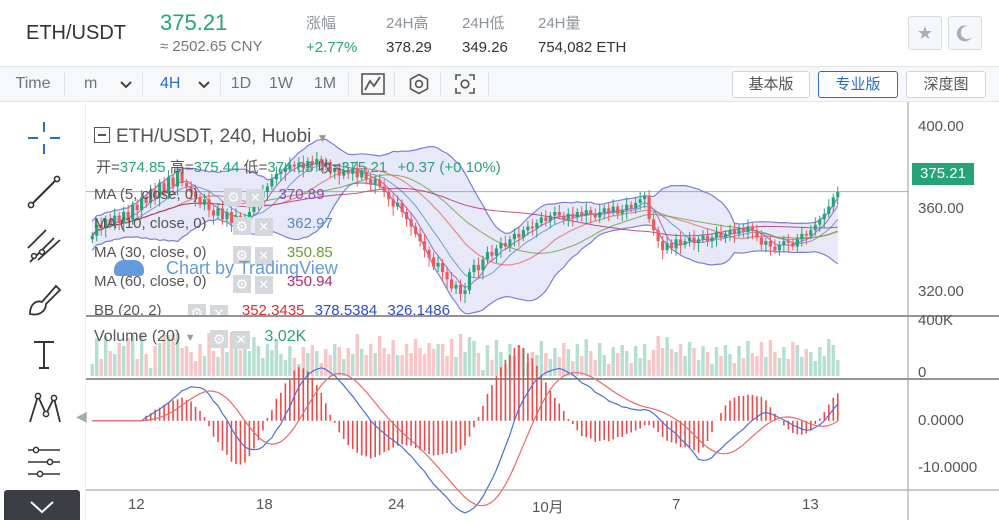 This screenshot has width=999, height=520. Describe the element at coordinates (213, 254) in the screenshot. I see `indicator-ma30: MA (30, close, 0) ⚙ ✕ 350.85` at that location.